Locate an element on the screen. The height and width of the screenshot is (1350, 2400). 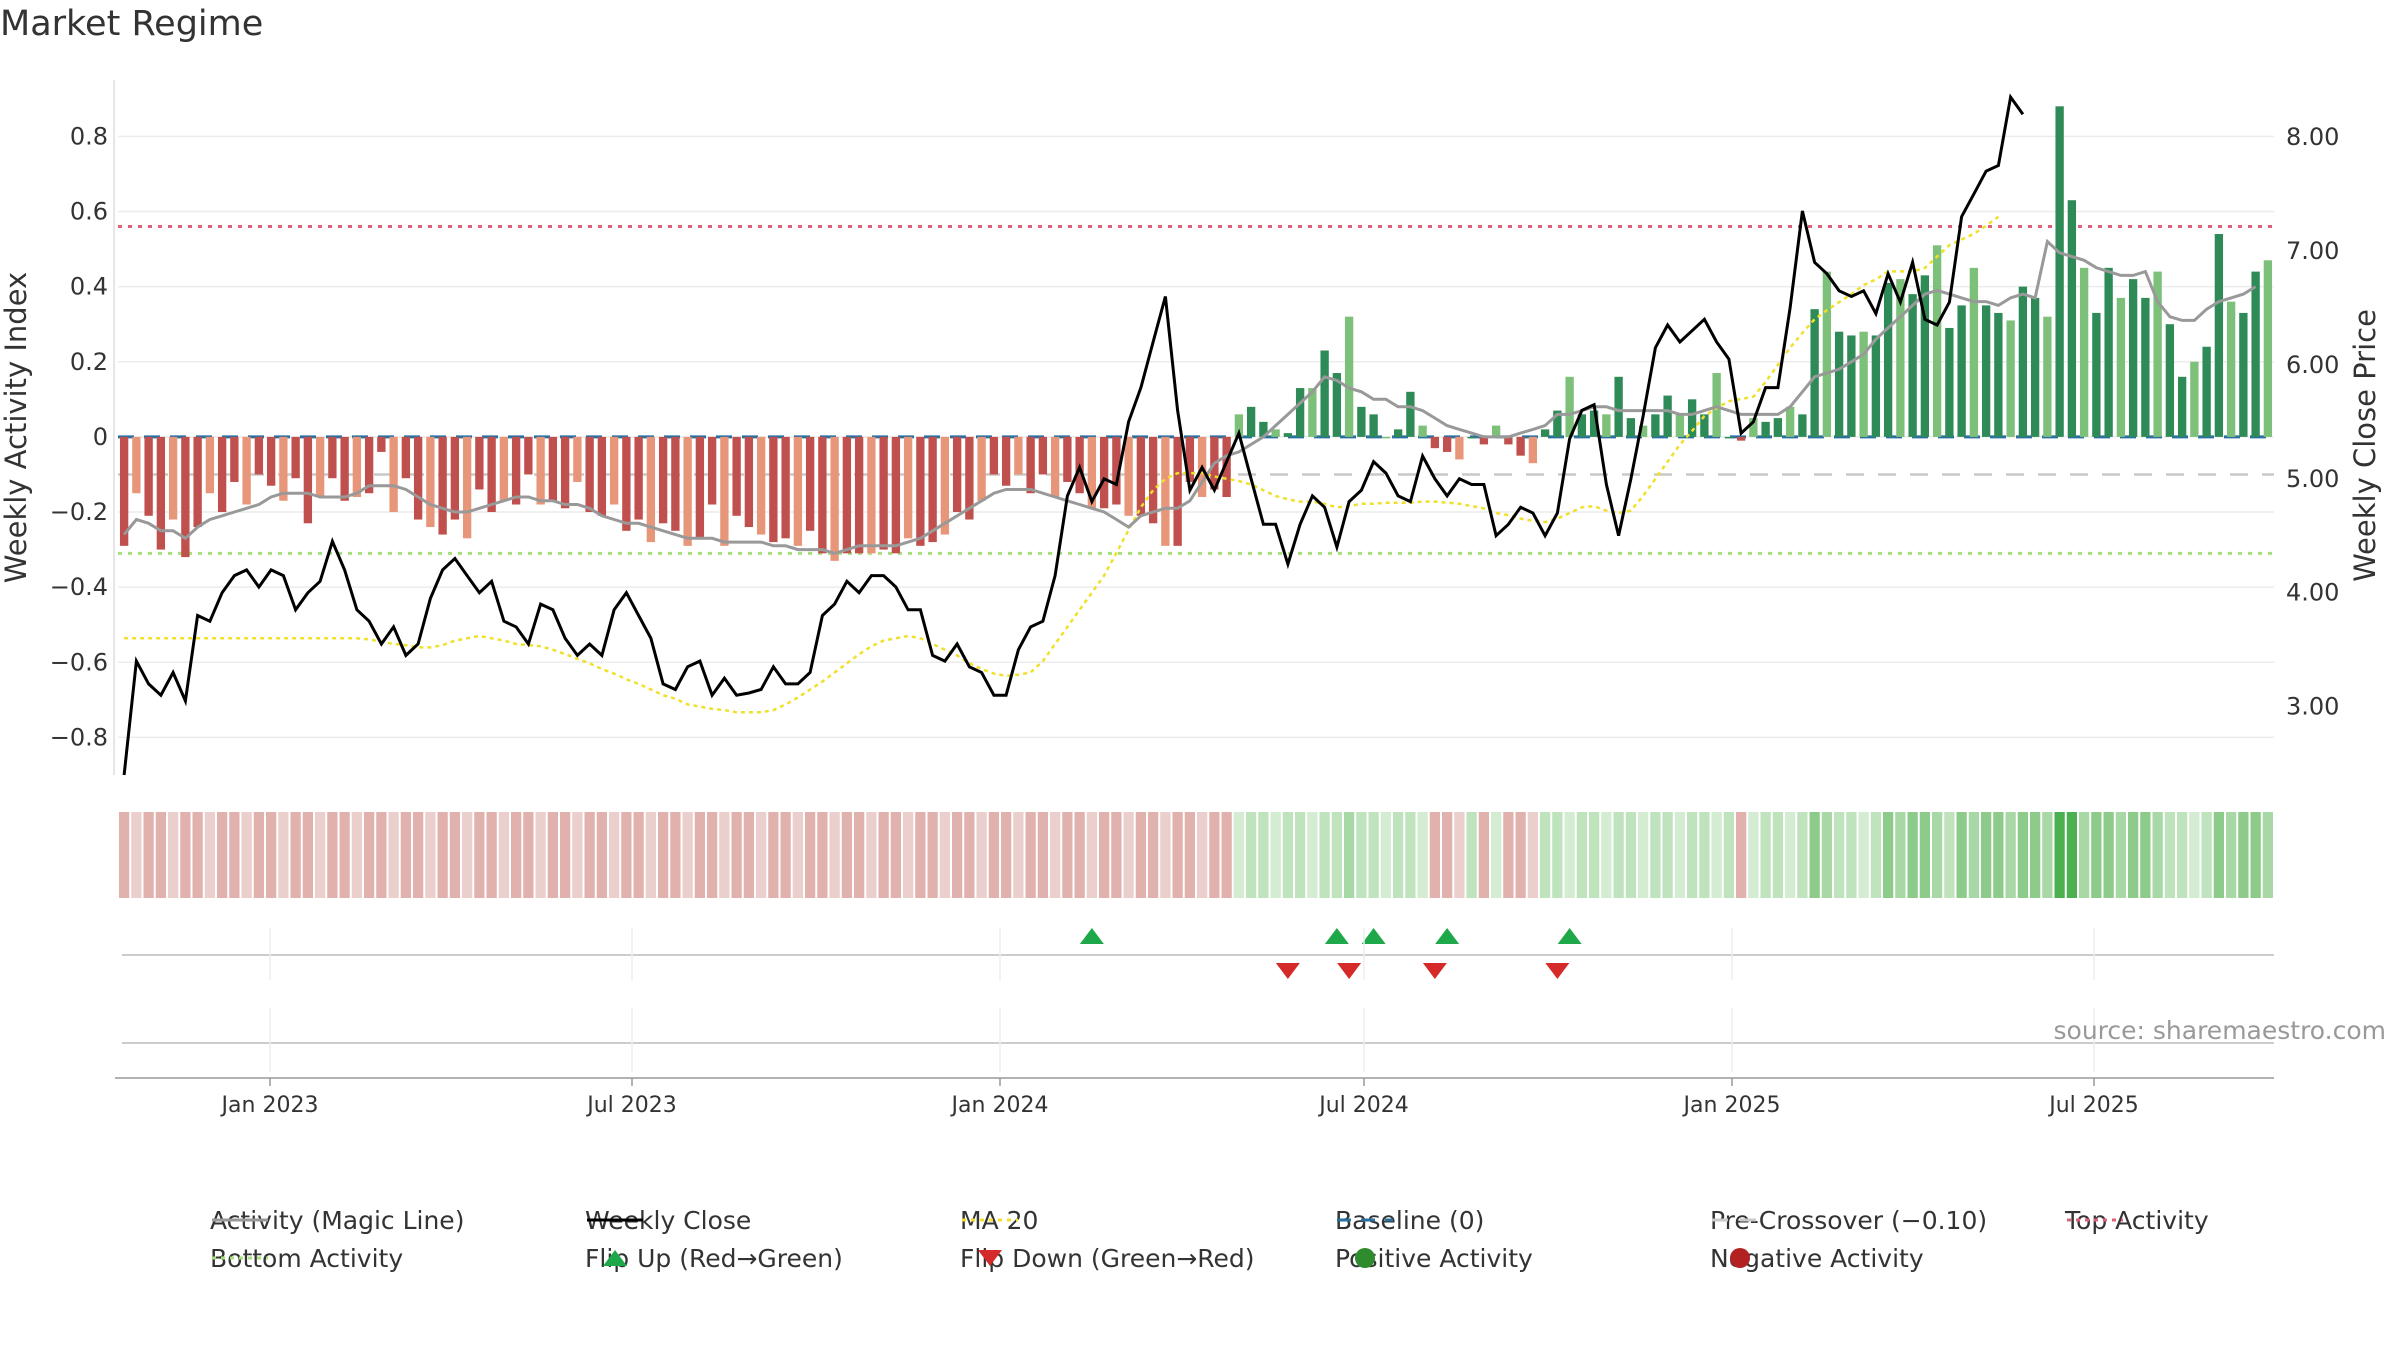
legend-label: Pre-Crossover (−0.10) is located at coordinates (1849, 1220).